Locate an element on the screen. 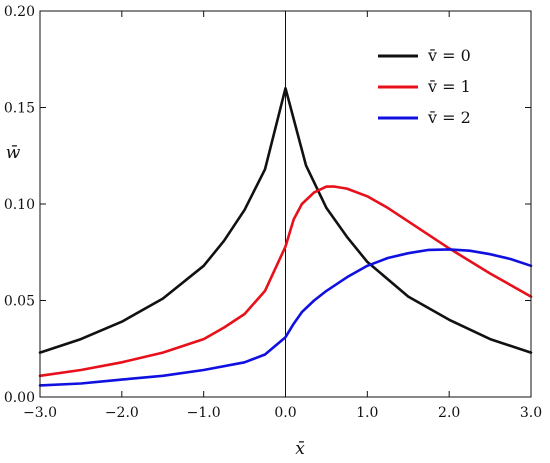 This screenshot has height=463, width=550. x-tick-label: −2.0 is located at coordinates (122, 413).